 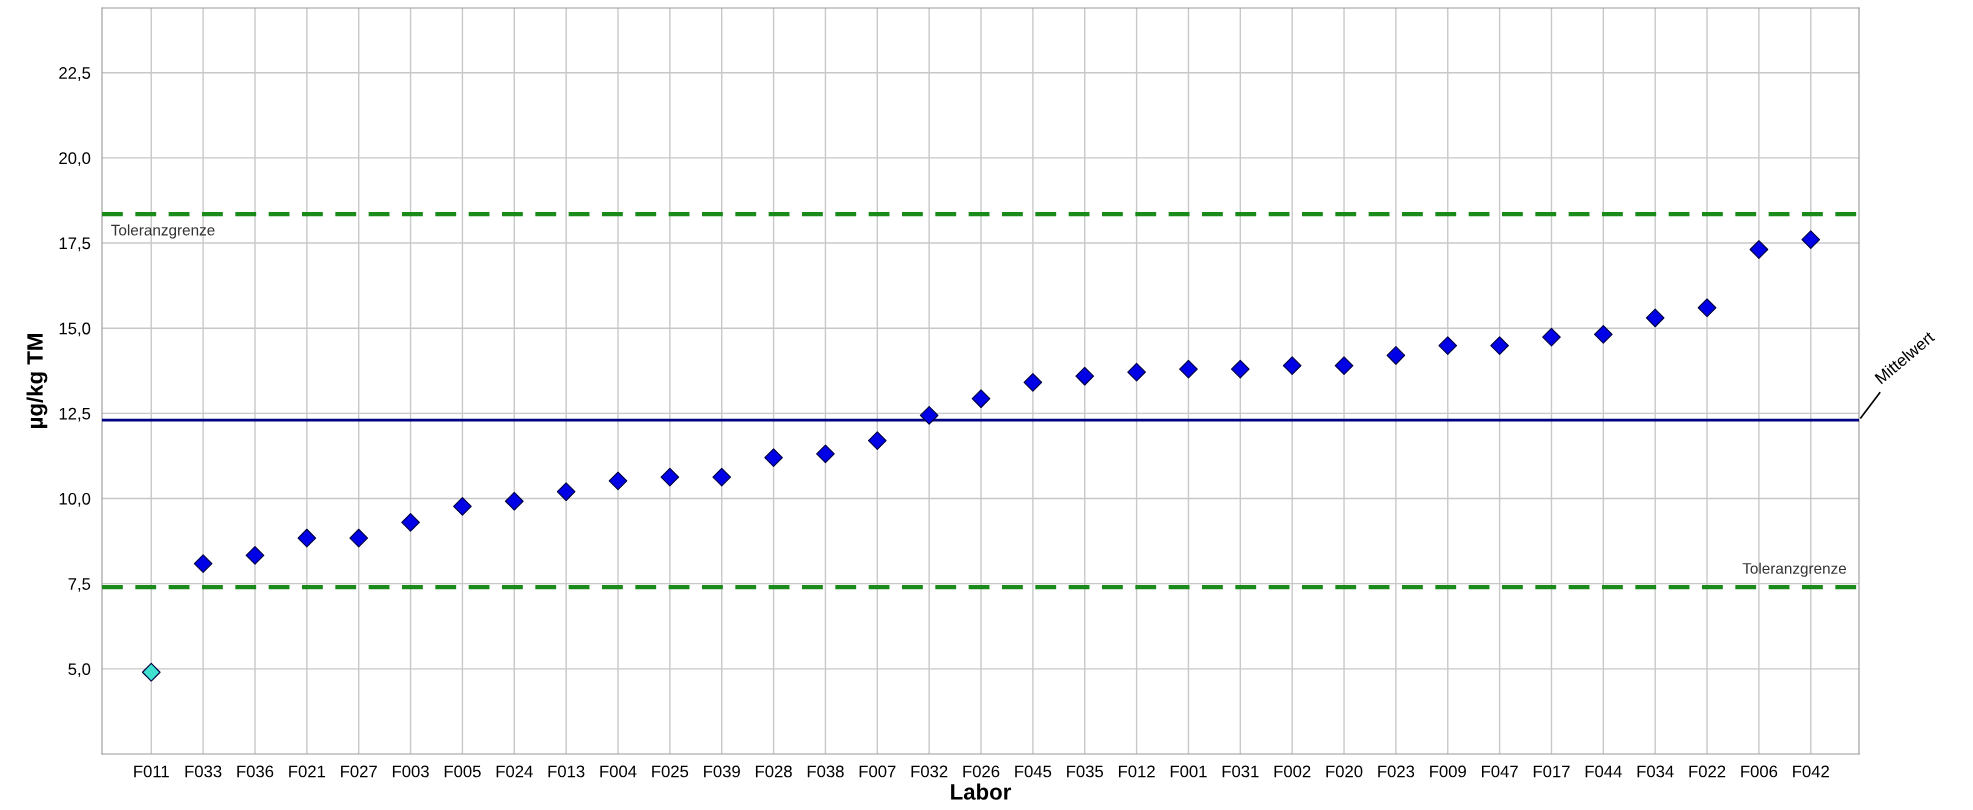 What do you see at coordinates (1603, 771) in the screenshot?
I see `x-tick-label: F044` at bounding box center [1603, 771].